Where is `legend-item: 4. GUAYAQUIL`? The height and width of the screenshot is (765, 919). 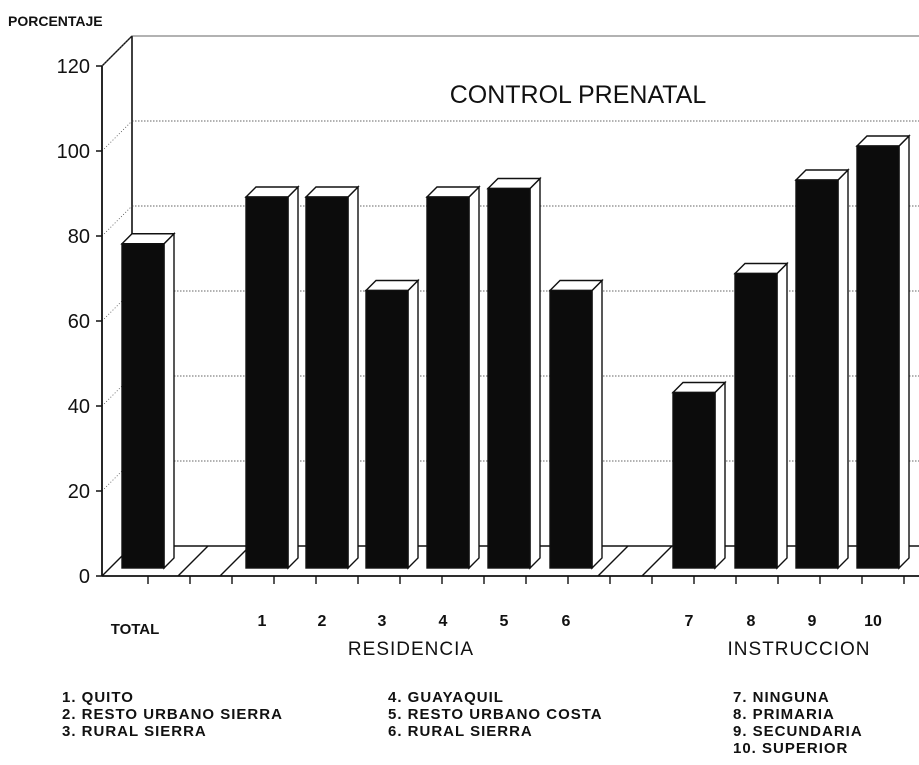
legend-item: 4. GUAYAQUIL is located at coordinates (446, 697).